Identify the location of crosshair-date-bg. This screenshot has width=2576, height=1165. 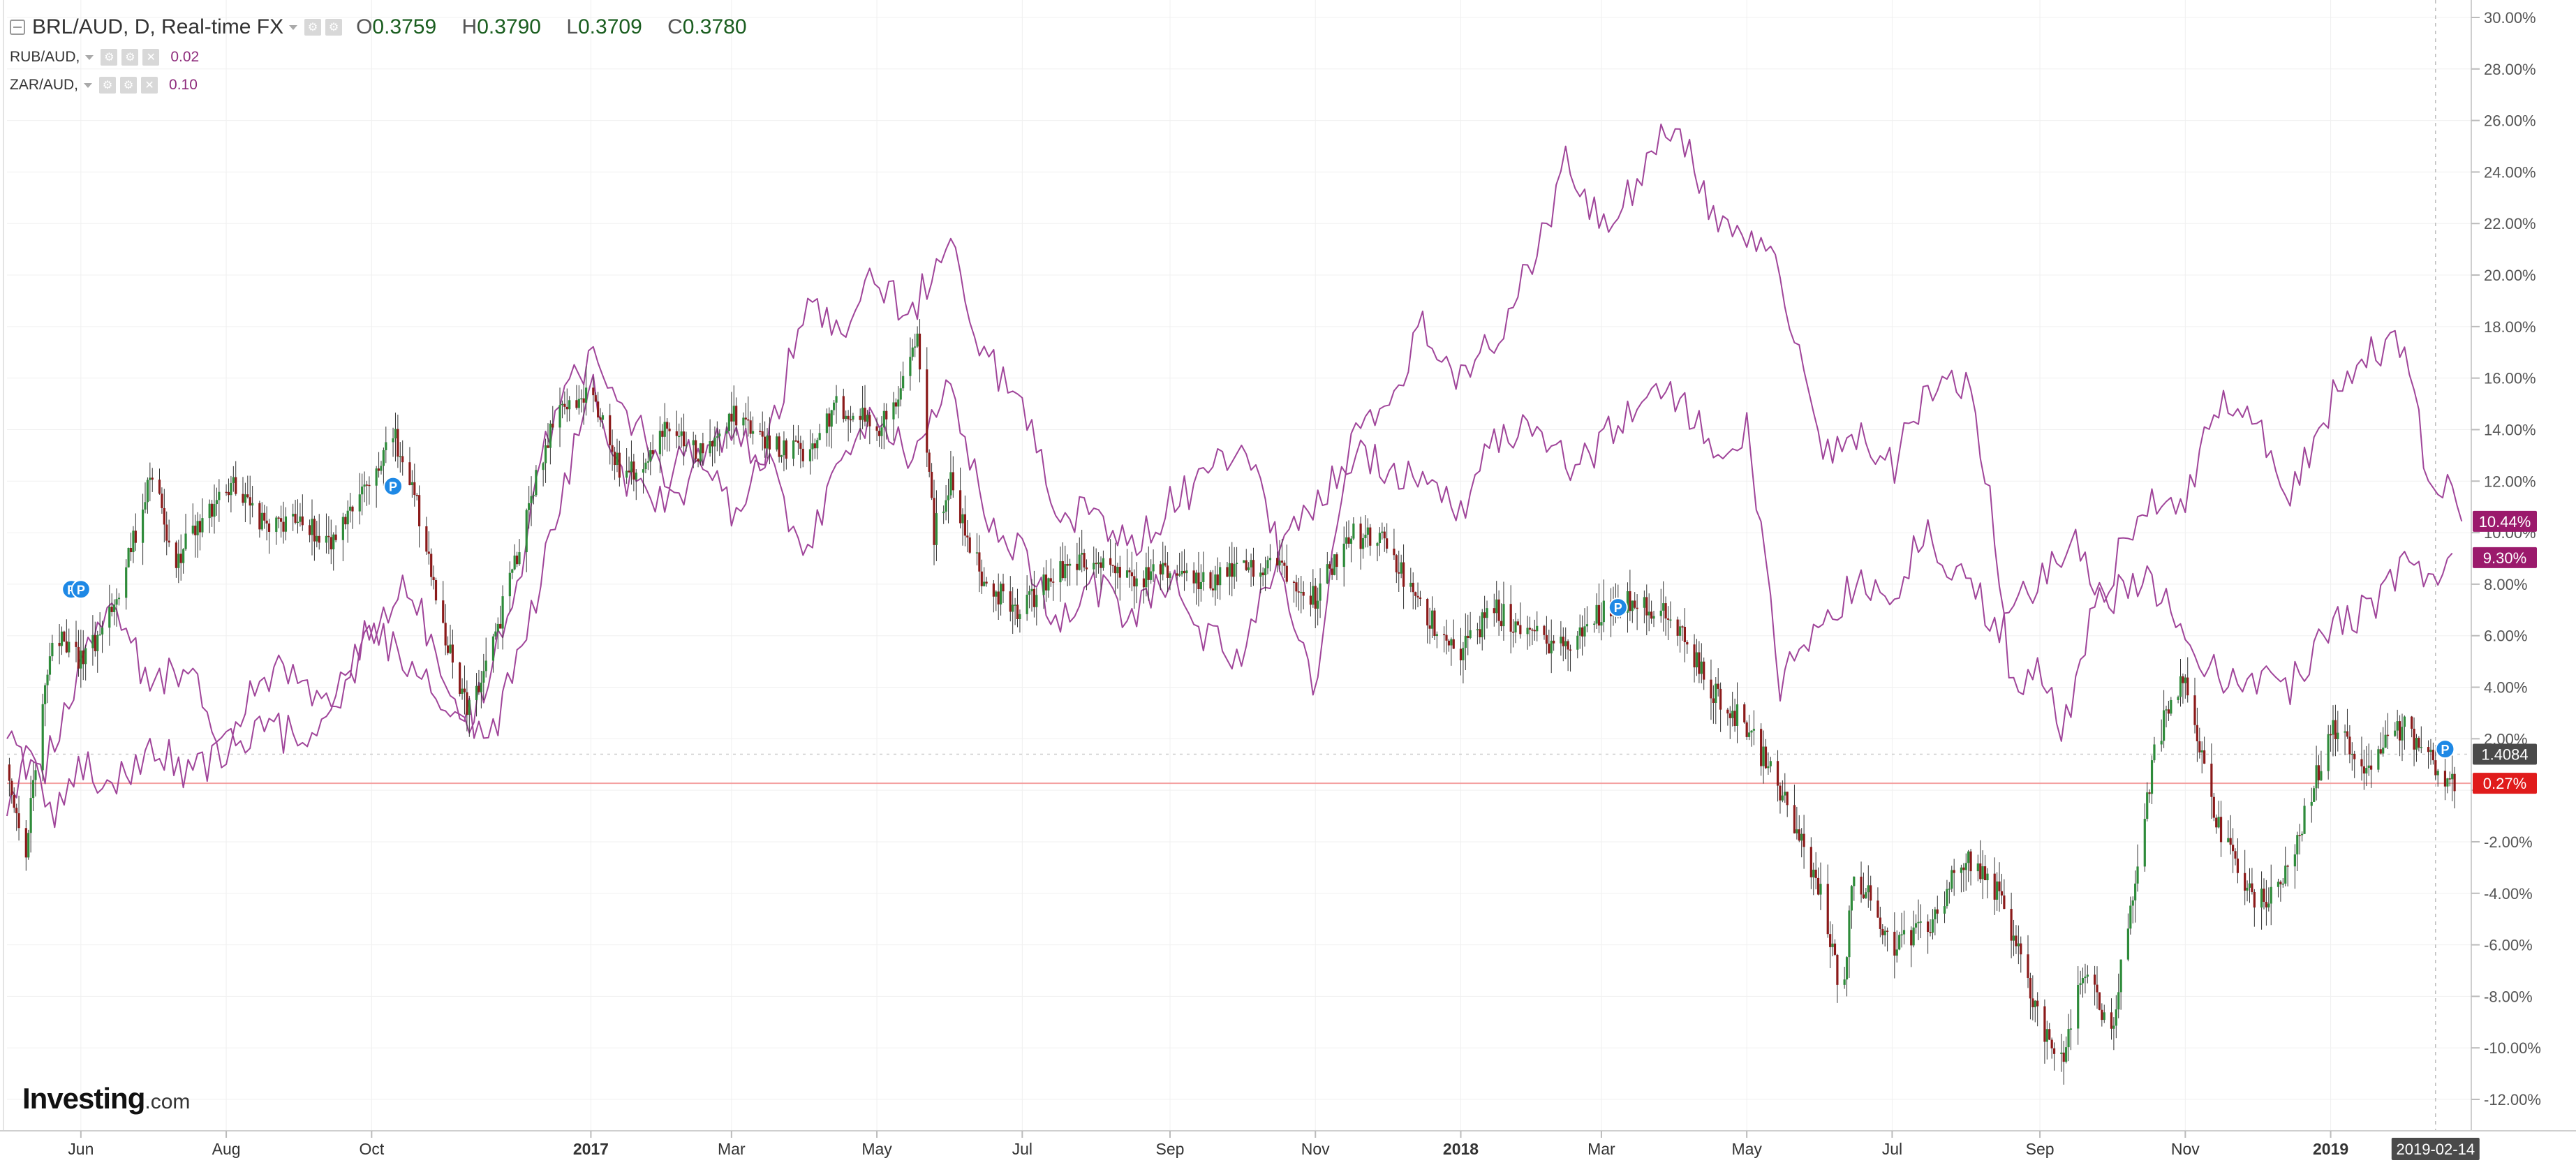
(2435, 1149).